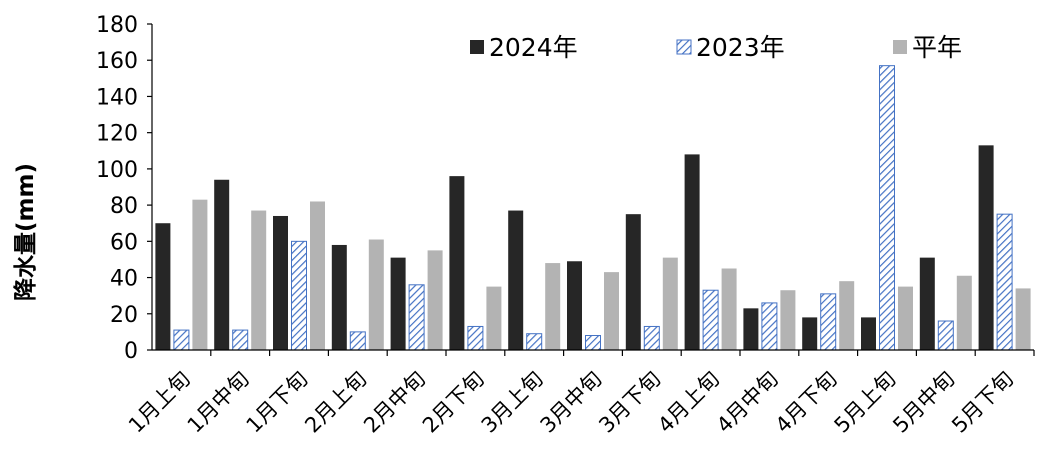 Image resolution: width=1040 pixels, height=462 pixels. What do you see at coordinates (124, 206) in the screenshot?
I see `y-tick-label: 80` at bounding box center [124, 206].